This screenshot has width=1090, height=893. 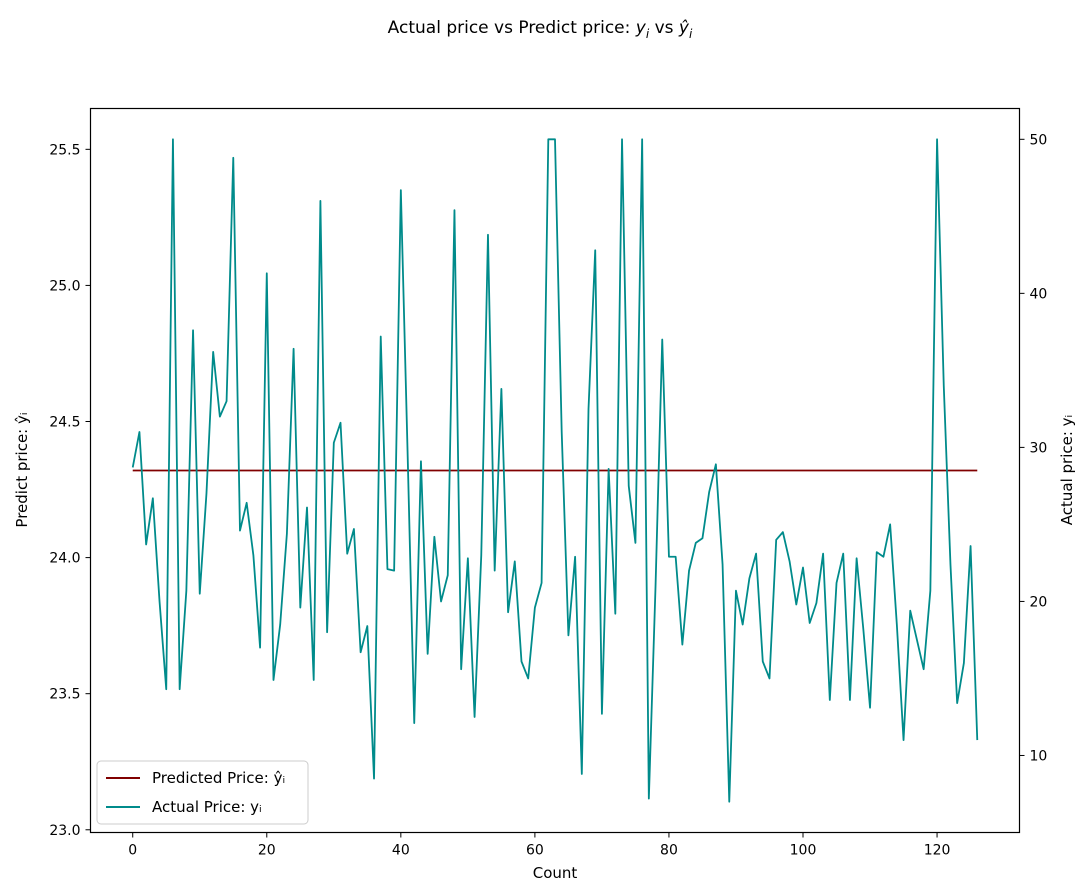 I want to click on legend-label-predicted: Predicted Price: ŷᵢ, so click(x=218, y=778).